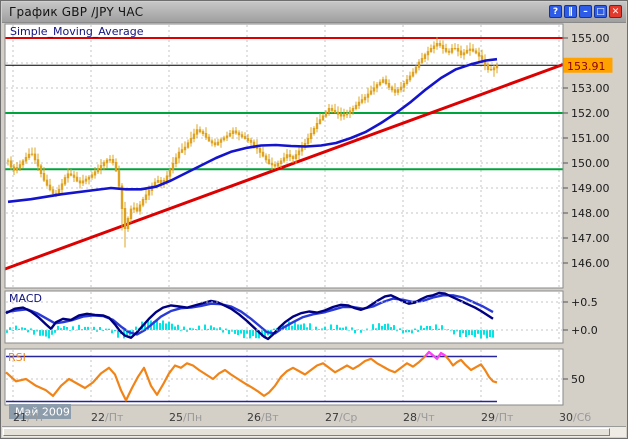 This screenshot has width=628, height=439. I want to click on y-axis-label: 151.00, so click(590, 138).